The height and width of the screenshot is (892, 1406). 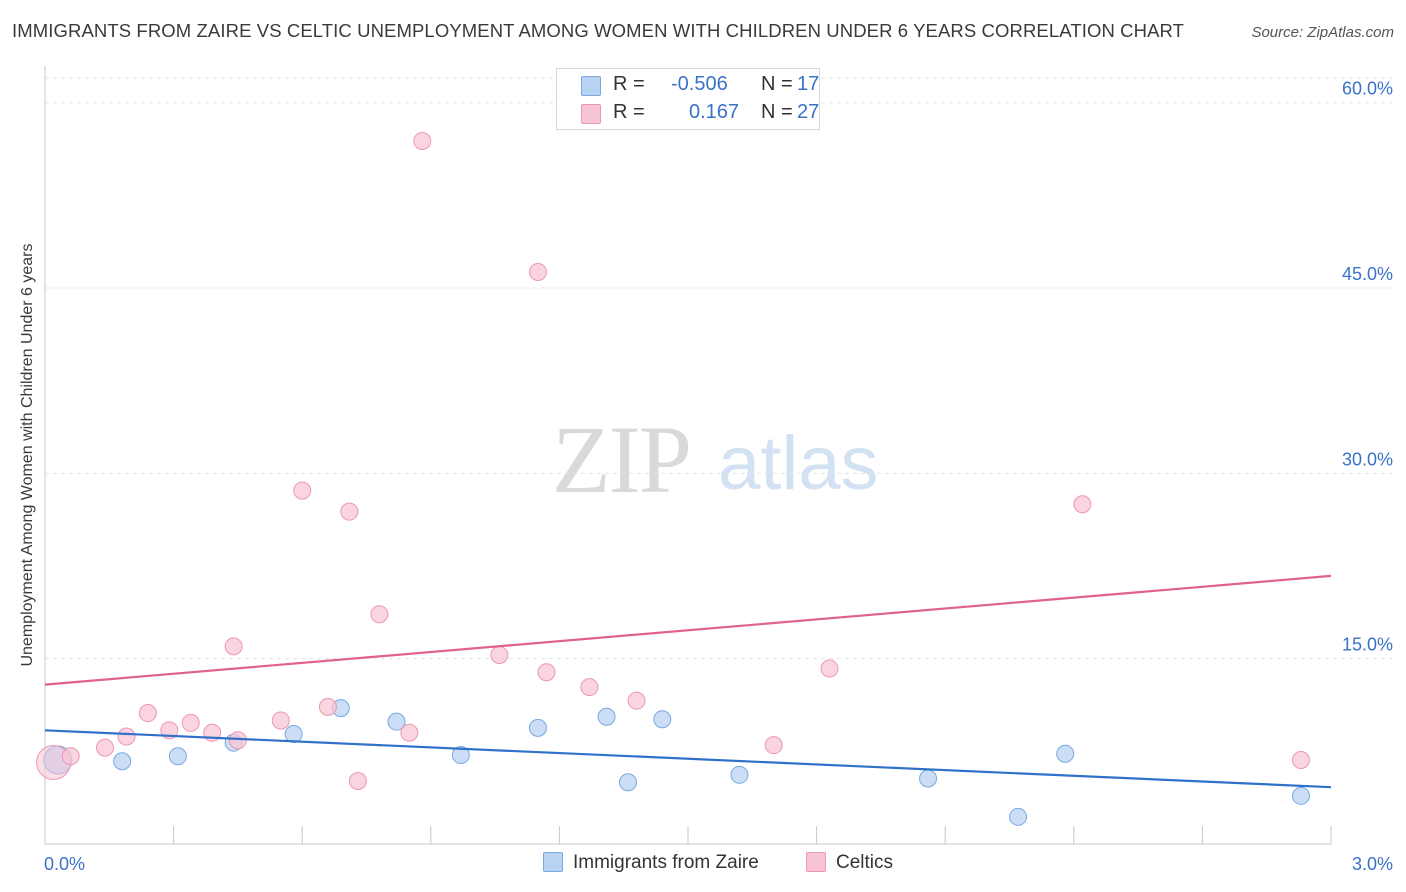 I want to click on legend-r-value: 0.167, so click(x=714, y=112).